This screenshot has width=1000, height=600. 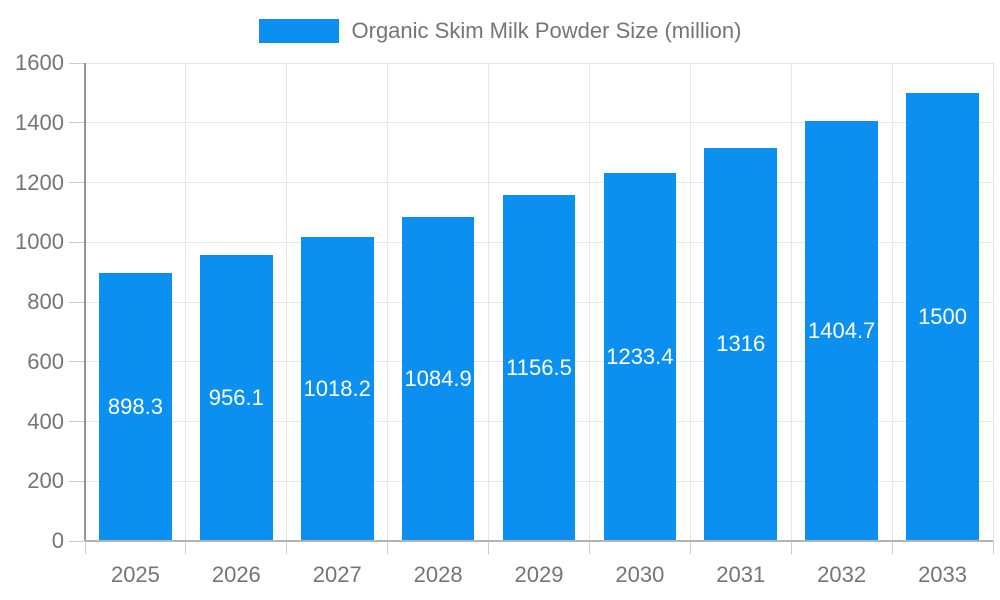 I want to click on bar-2027, so click(x=337, y=388).